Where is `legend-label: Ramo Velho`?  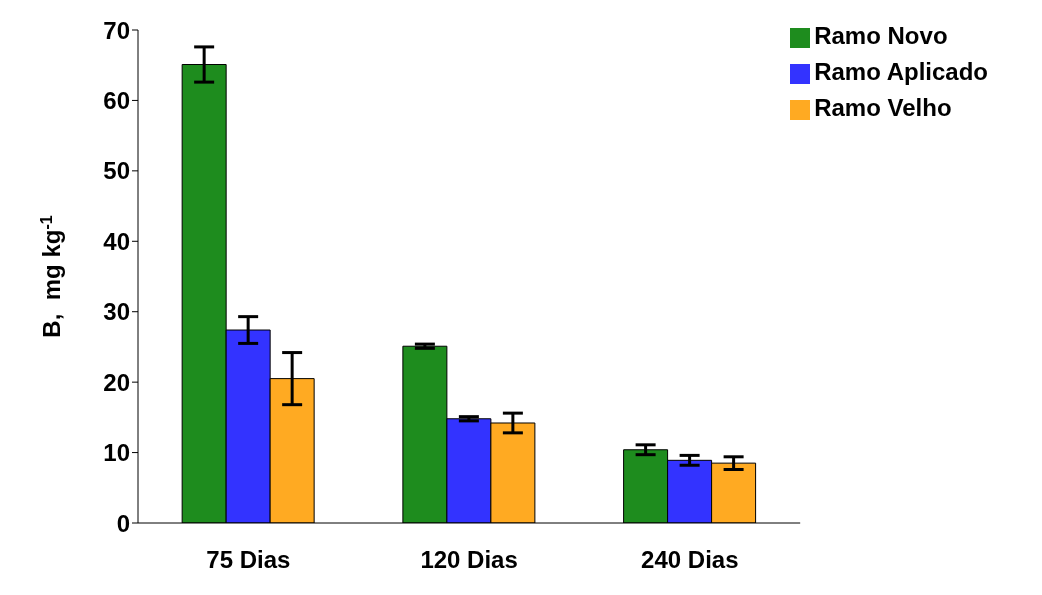
legend-label: Ramo Velho is located at coordinates (883, 107).